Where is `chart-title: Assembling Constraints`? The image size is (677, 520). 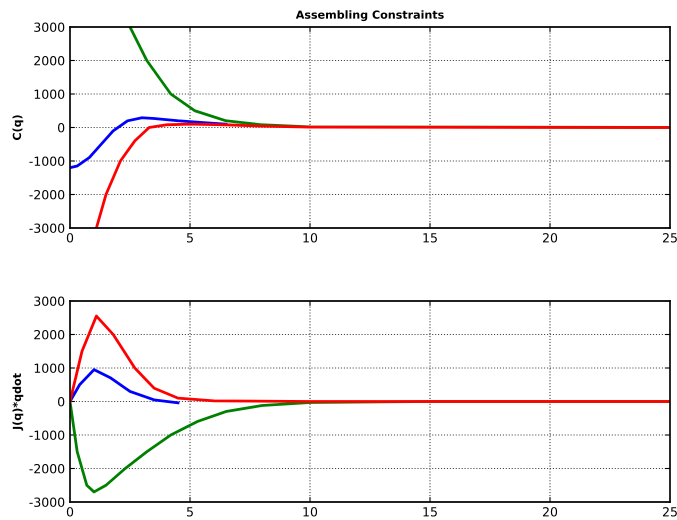
chart-title: Assembling Constraints is located at coordinates (370, 16).